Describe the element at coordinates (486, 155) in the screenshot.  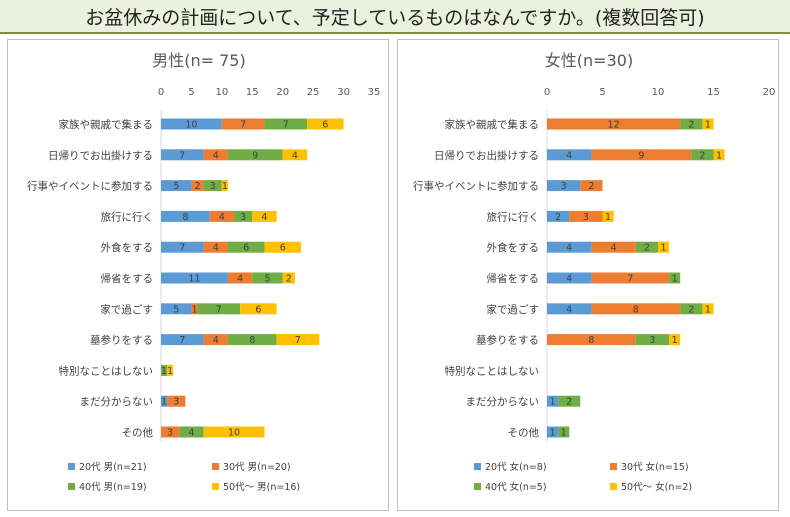
I see `category-label: 日帰りでお出掛けする` at that location.